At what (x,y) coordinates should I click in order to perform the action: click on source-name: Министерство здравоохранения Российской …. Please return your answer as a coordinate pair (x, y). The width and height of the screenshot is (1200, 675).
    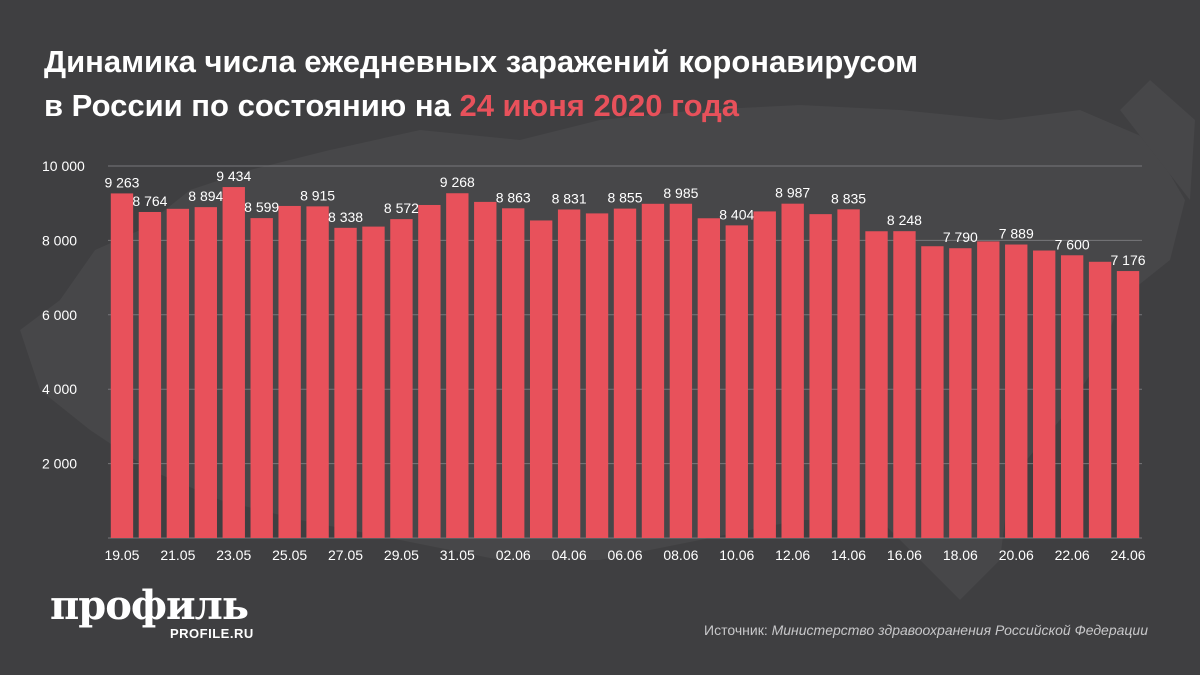
    Looking at the image, I should click on (959, 630).